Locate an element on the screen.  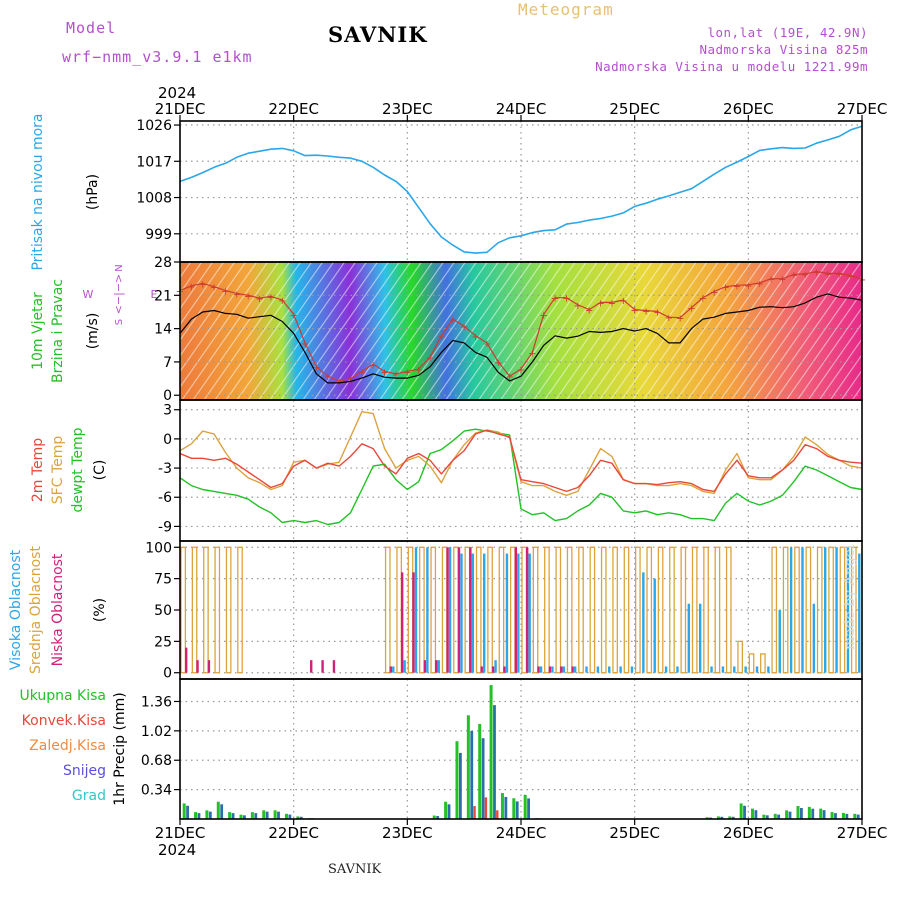
wind-gust-line is located at coordinates (521, 326).